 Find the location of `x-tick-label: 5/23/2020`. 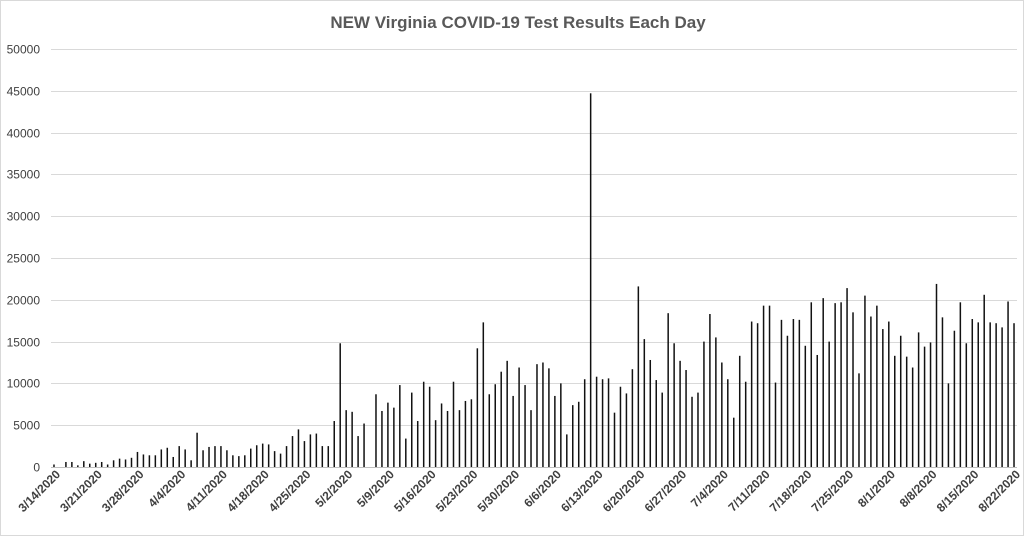

x-tick-label: 5/23/2020 is located at coordinates (457, 491).